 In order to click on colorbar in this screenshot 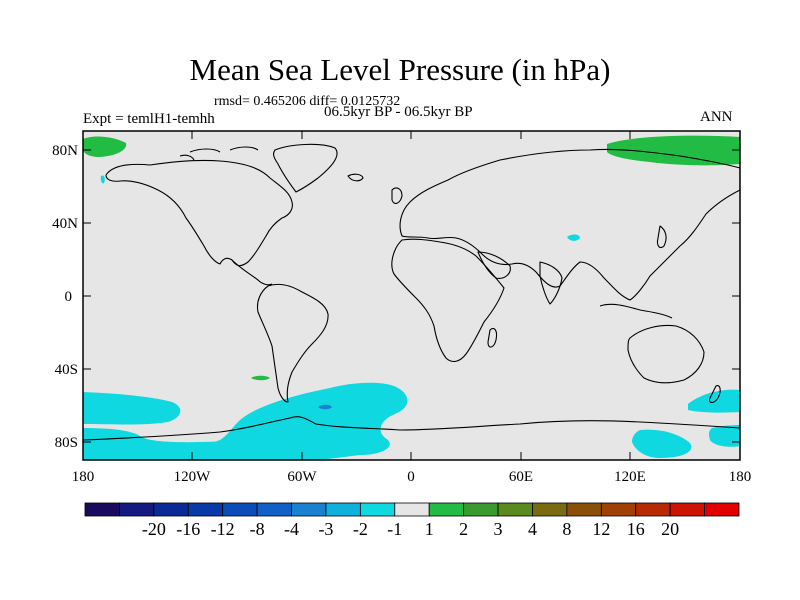, I will do `click(412, 509)`.